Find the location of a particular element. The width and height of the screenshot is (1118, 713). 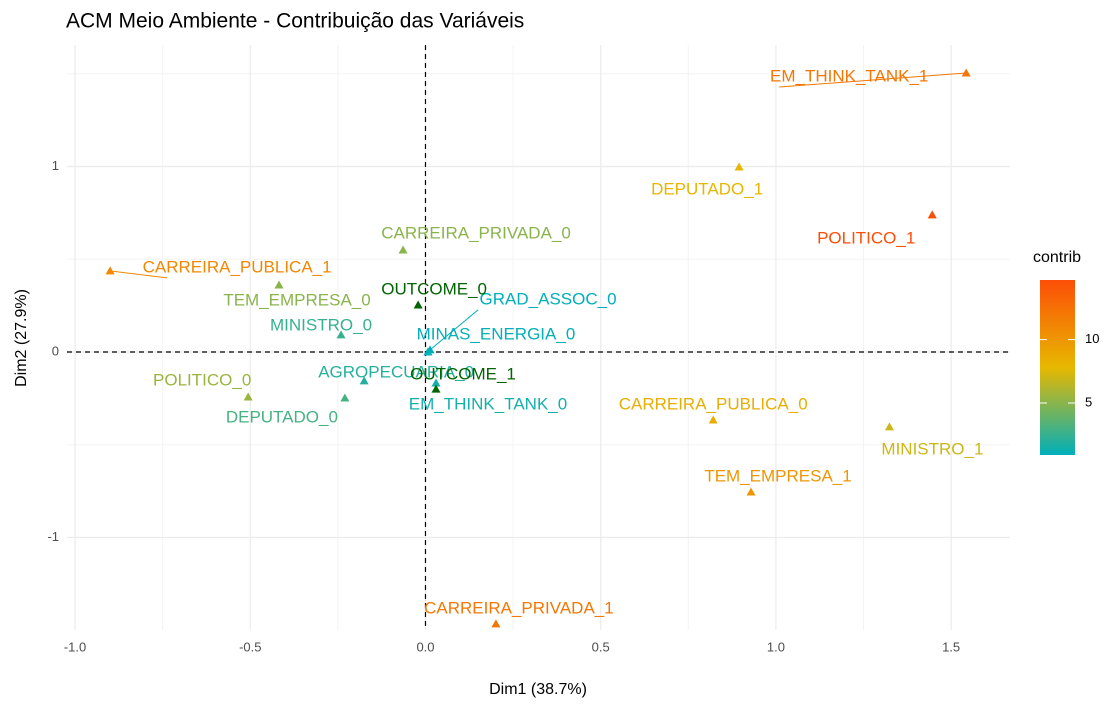

x-tick-label: 0.5 is located at coordinates (601, 646).